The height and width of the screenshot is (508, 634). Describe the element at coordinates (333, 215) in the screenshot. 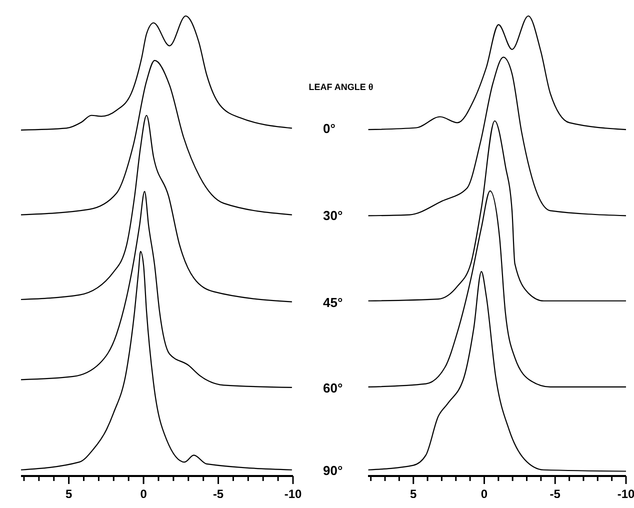

I see `text: 30°` at that location.